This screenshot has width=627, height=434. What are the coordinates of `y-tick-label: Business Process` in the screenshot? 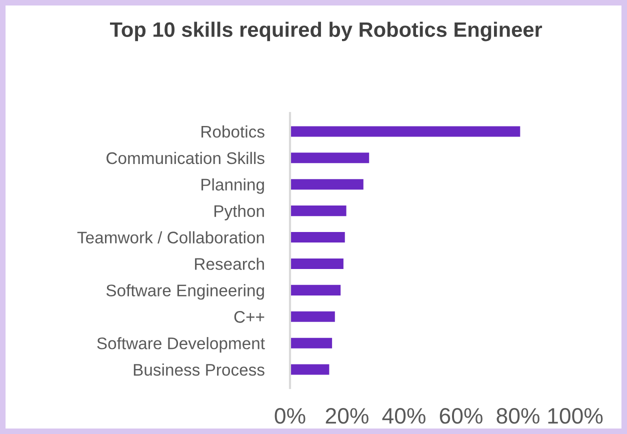 It's located at (199, 370).